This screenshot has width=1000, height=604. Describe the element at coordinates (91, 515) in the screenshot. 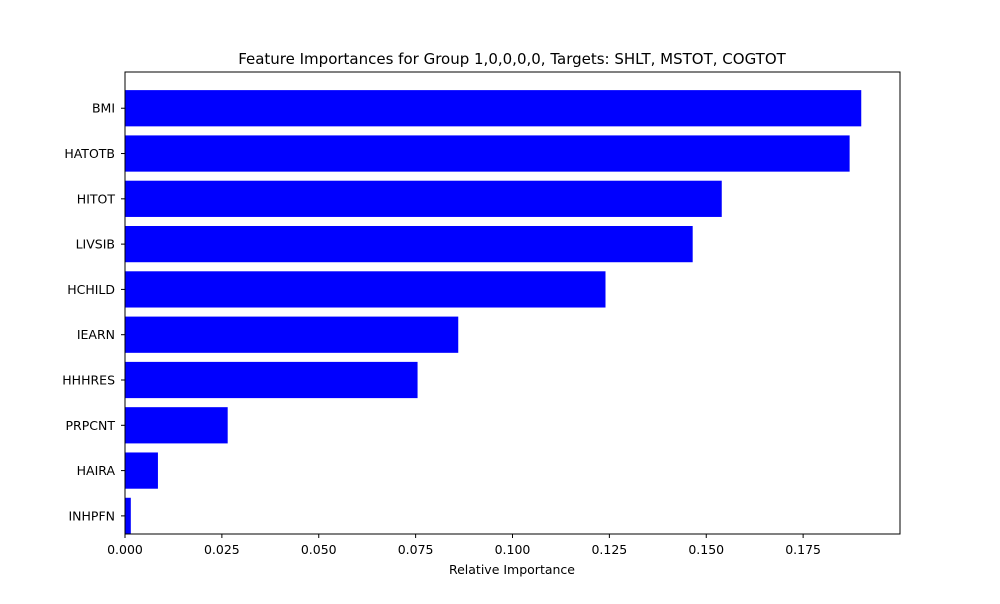

I see `y-tick-label: INHPFN` at that location.